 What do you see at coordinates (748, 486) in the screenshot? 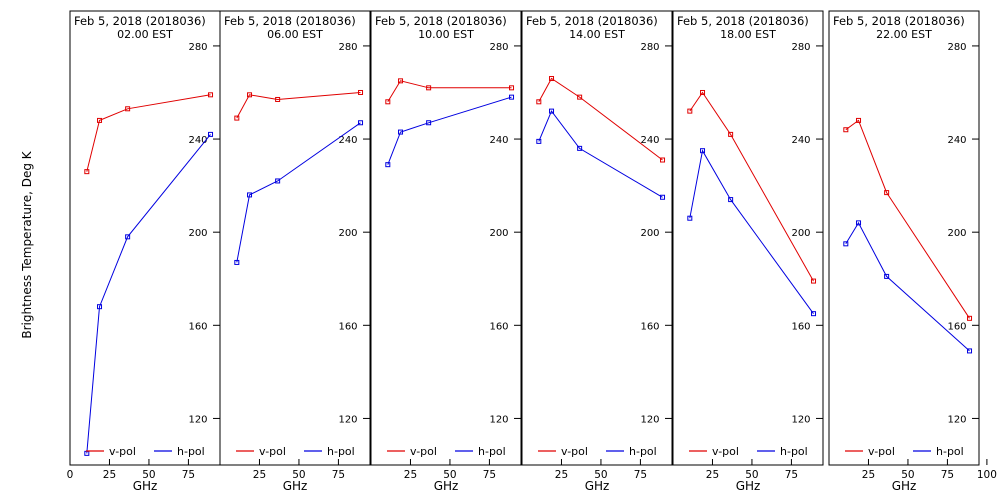
I see `x-axis-label-5: GHz` at bounding box center [748, 486].